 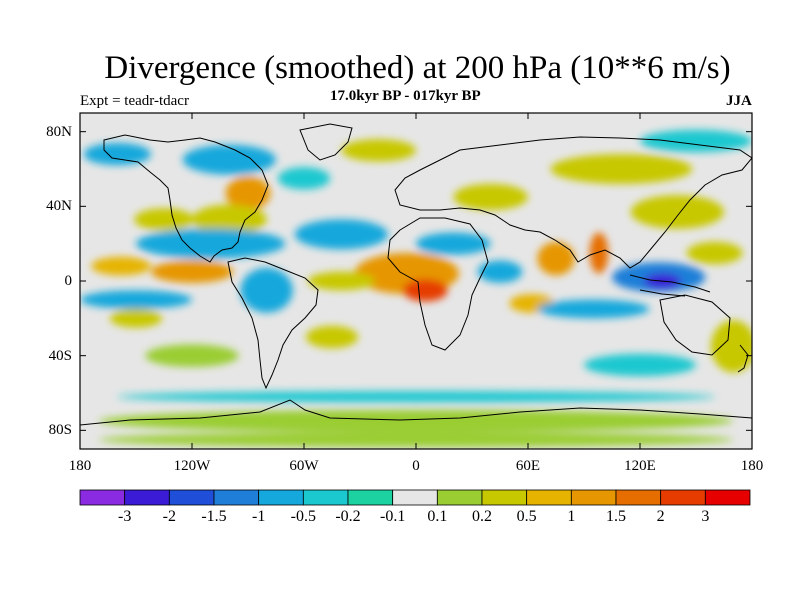 What do you see at coordinates (304, 466) in the screenshot?
I see `lon-label: 60W` at bounding box center [304, 466].